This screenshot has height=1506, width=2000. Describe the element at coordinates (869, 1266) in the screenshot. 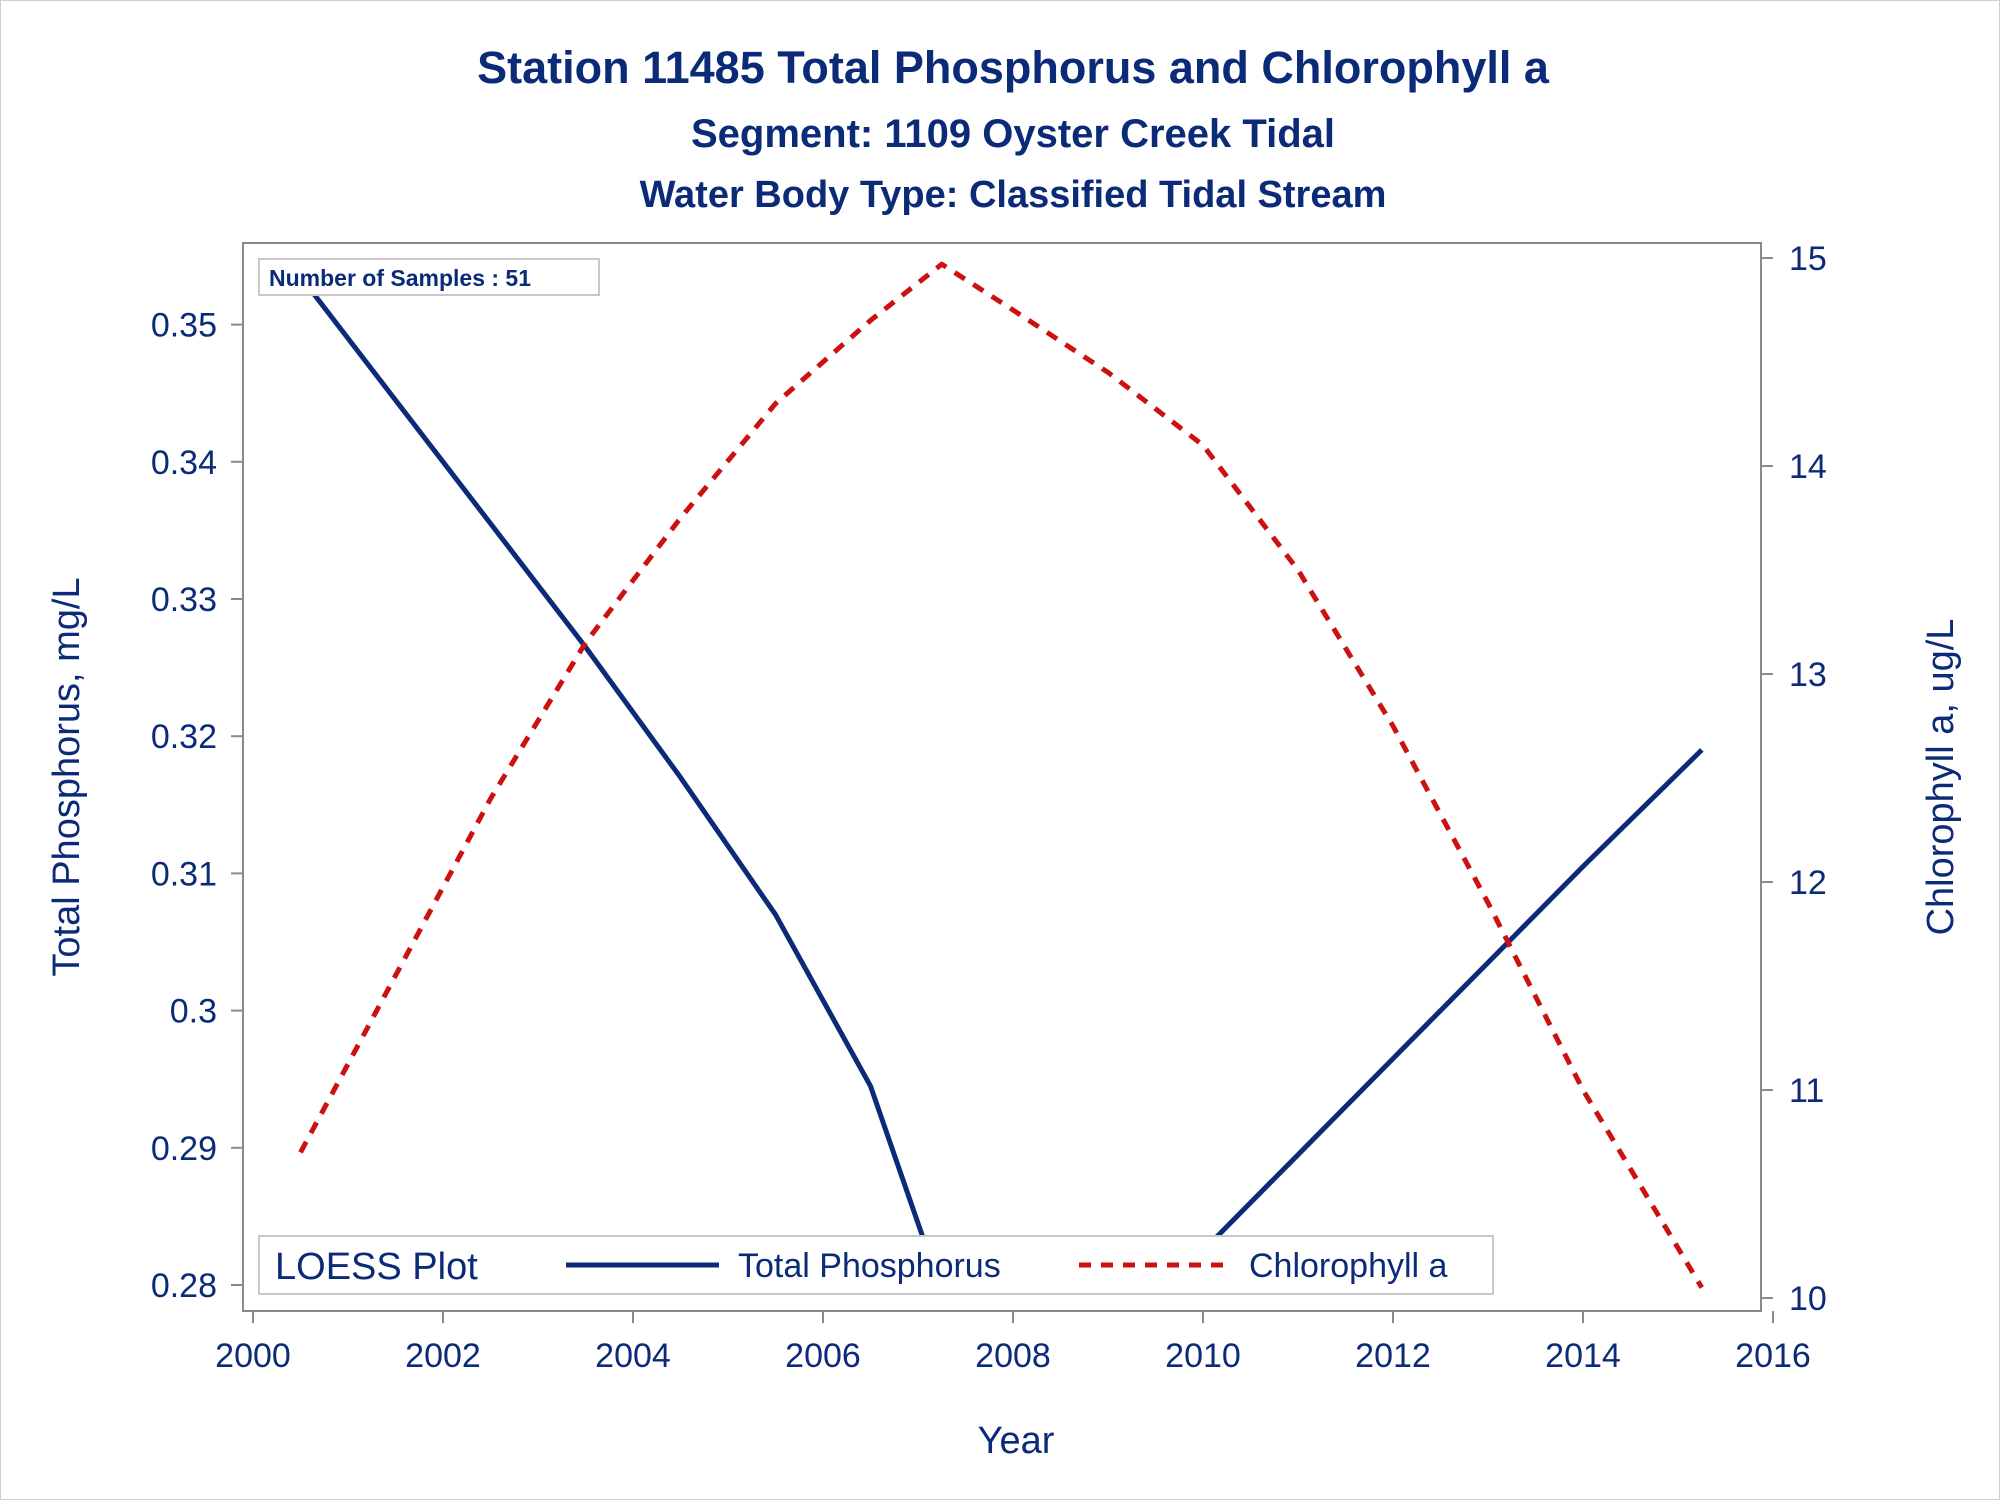

I see `legend-label-phosphorus: Total Phosphorus` at that location.